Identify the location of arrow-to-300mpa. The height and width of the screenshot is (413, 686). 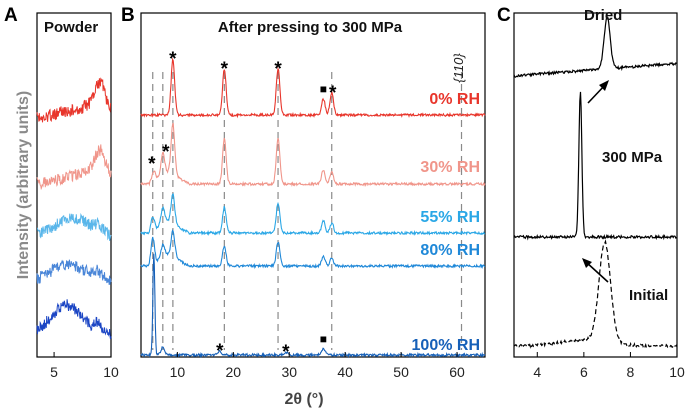
(597, 272).